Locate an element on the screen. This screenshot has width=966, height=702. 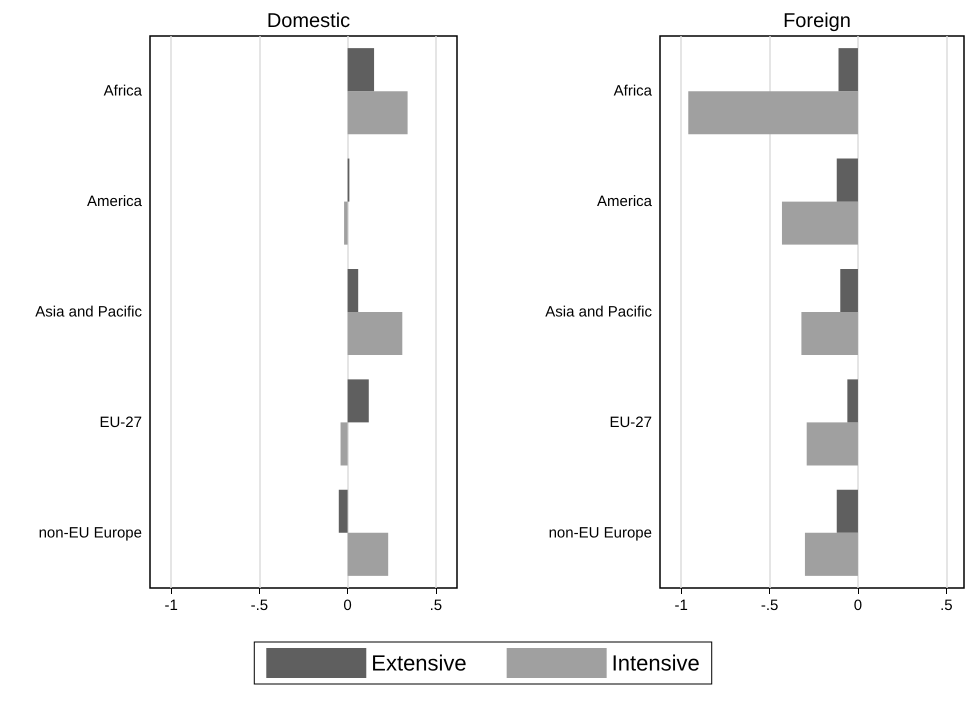
chart-title: Foreign is located at coordinates (817, 21).